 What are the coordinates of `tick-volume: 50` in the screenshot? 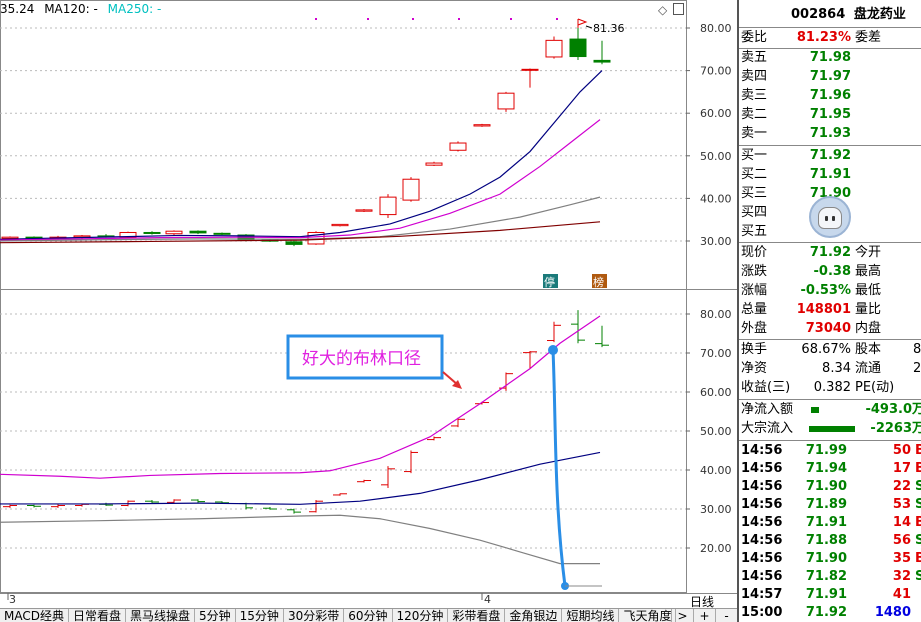 It's located at (901, 450).